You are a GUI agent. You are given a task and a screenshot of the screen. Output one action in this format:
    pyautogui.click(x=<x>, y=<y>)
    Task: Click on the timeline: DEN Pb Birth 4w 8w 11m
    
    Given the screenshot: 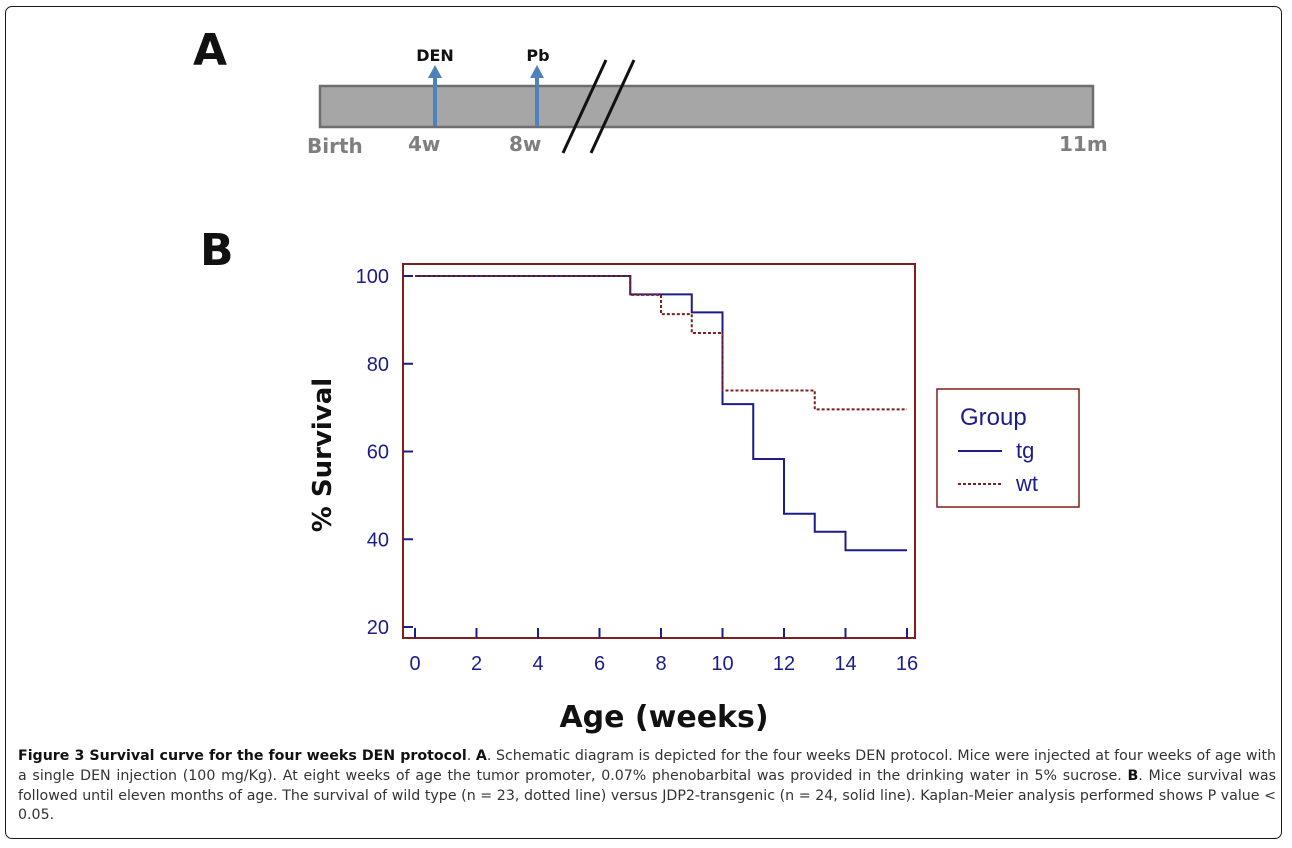 What is the action you would take?
    pyautogui.click(x=707, y=102)
    